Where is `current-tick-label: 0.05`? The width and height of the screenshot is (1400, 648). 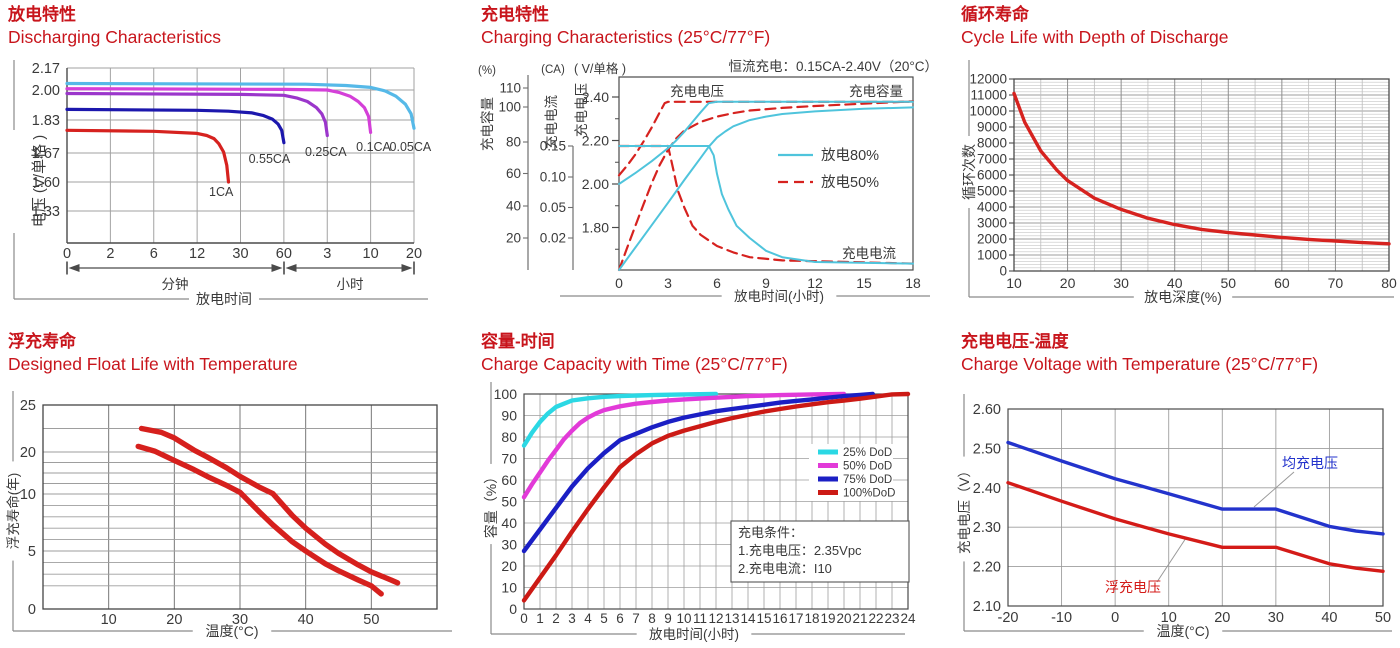 current-tick-label: 0.05 is located at coordinates (553, 207).